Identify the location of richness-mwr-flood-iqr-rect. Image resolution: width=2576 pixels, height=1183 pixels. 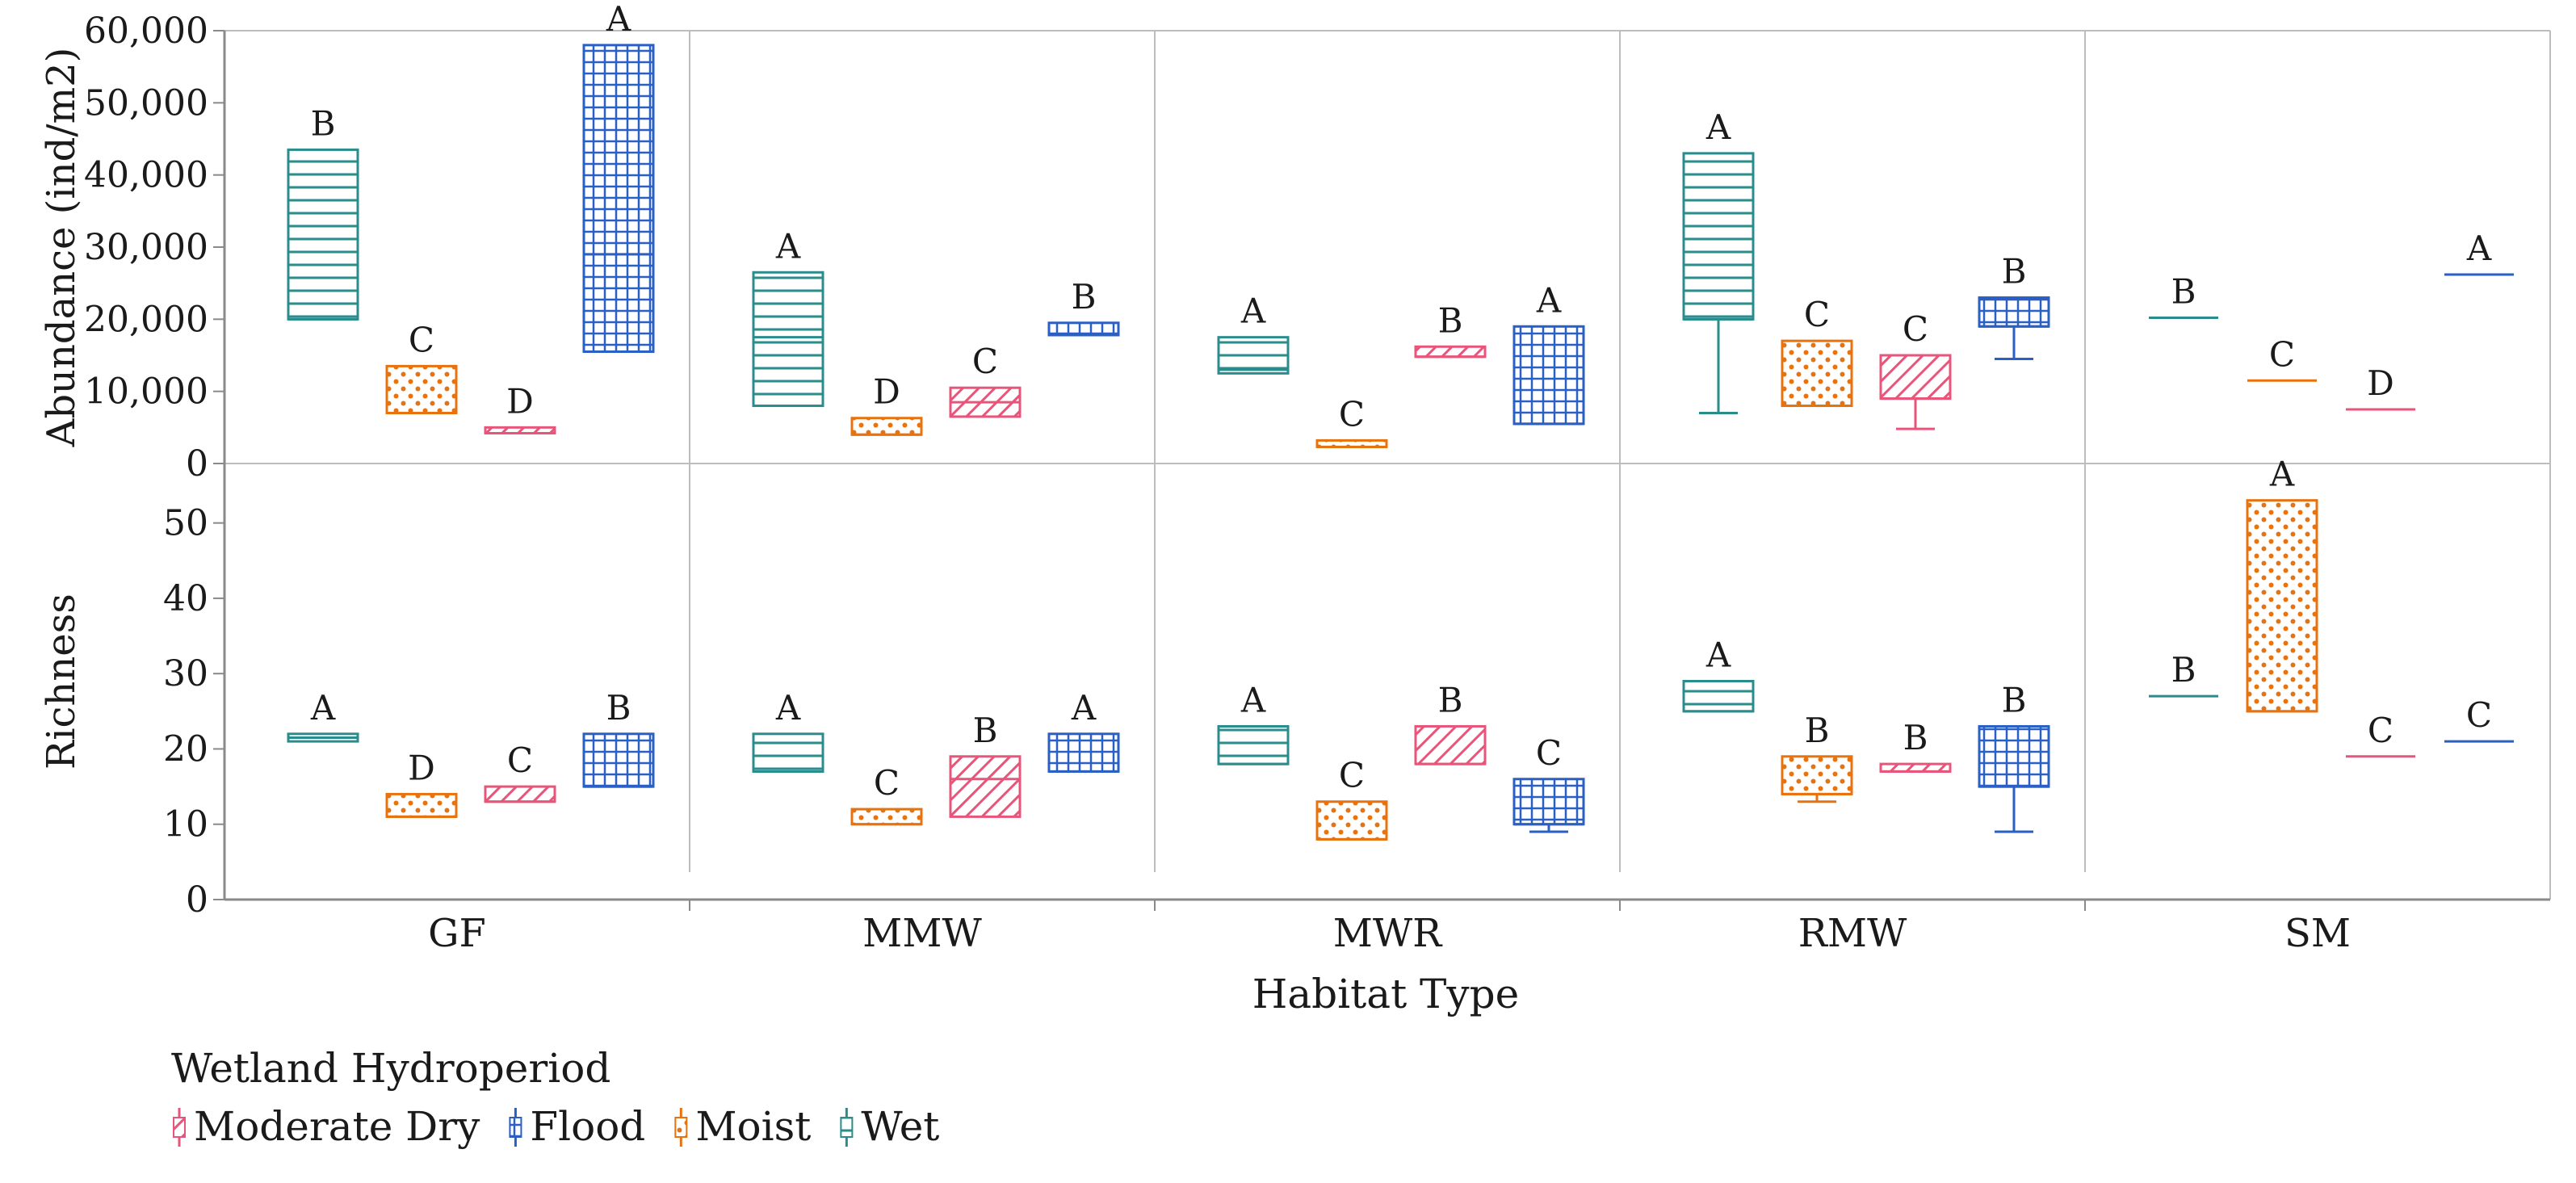
(1548, 802).